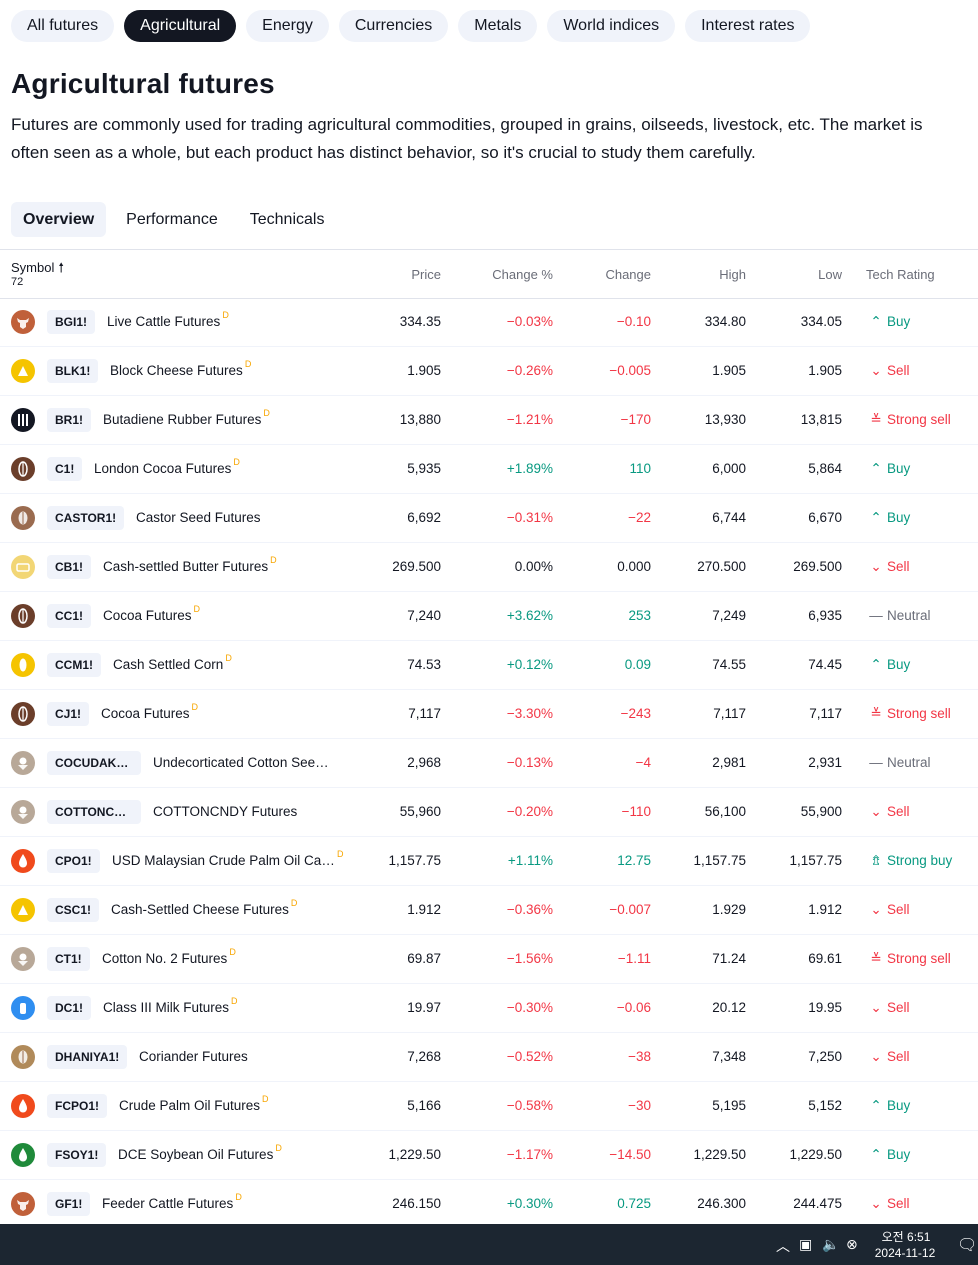  I want to click on chip-energy: Energy, so click(287, 26).